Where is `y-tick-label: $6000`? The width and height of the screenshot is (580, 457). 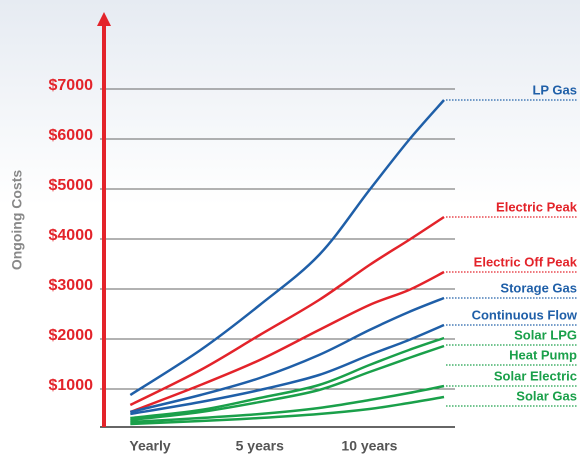 y-tick-label: $6000 is located at coordinates (71, 135).